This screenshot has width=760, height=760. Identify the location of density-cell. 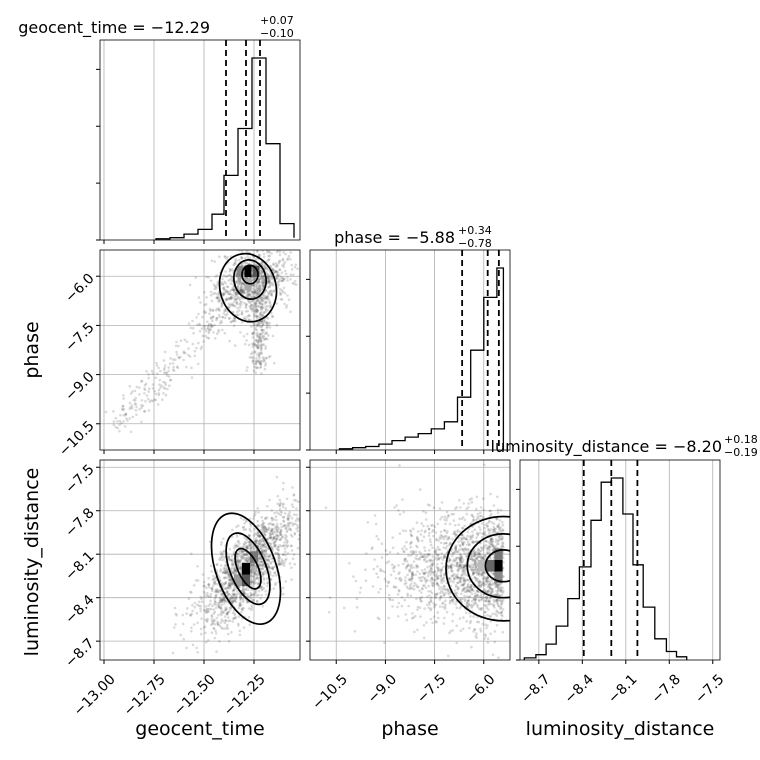
(254, 557).